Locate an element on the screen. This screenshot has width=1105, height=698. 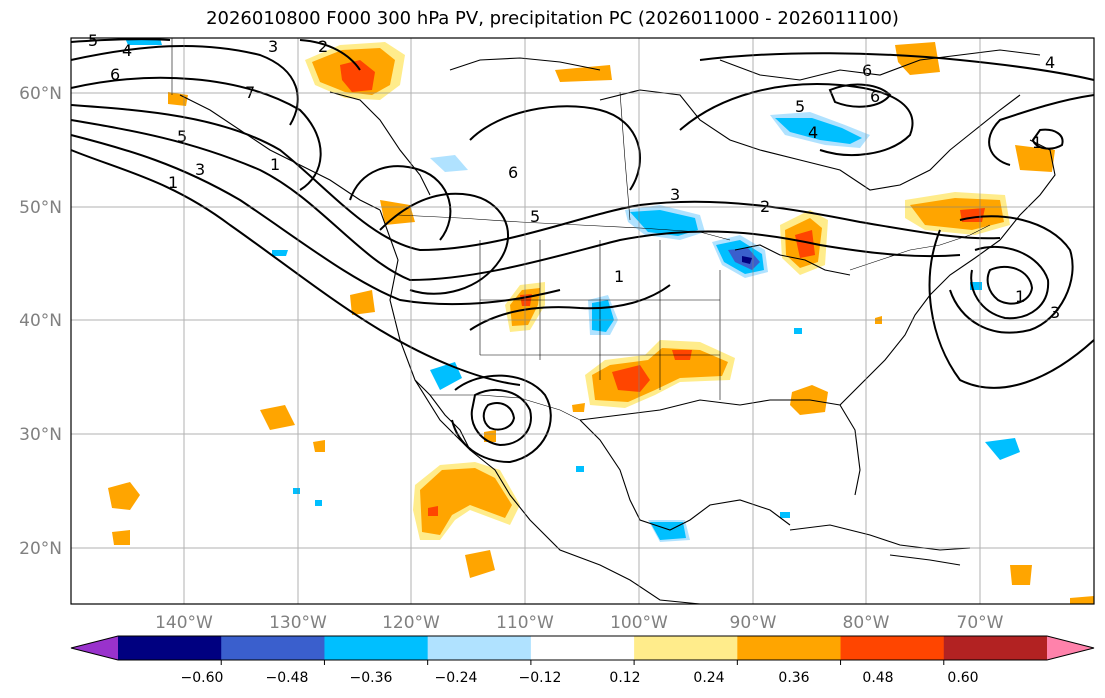
colorbar-extend-min is located at coordinates (94, 648).